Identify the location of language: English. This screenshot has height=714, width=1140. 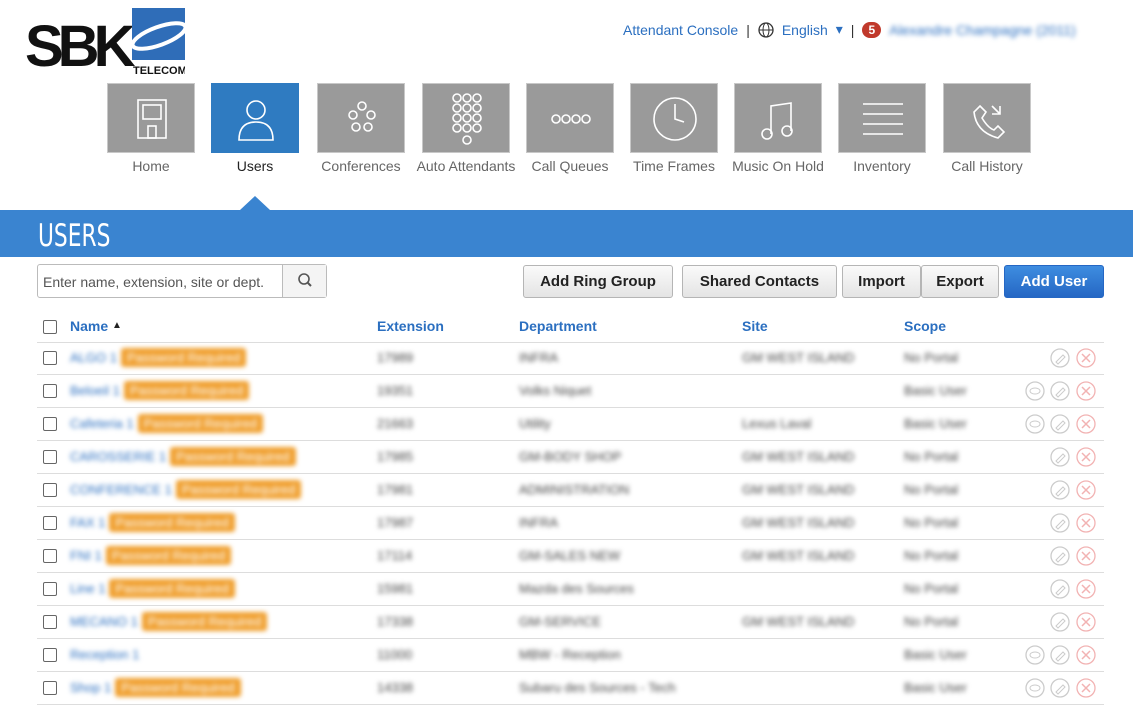
(804, 29).